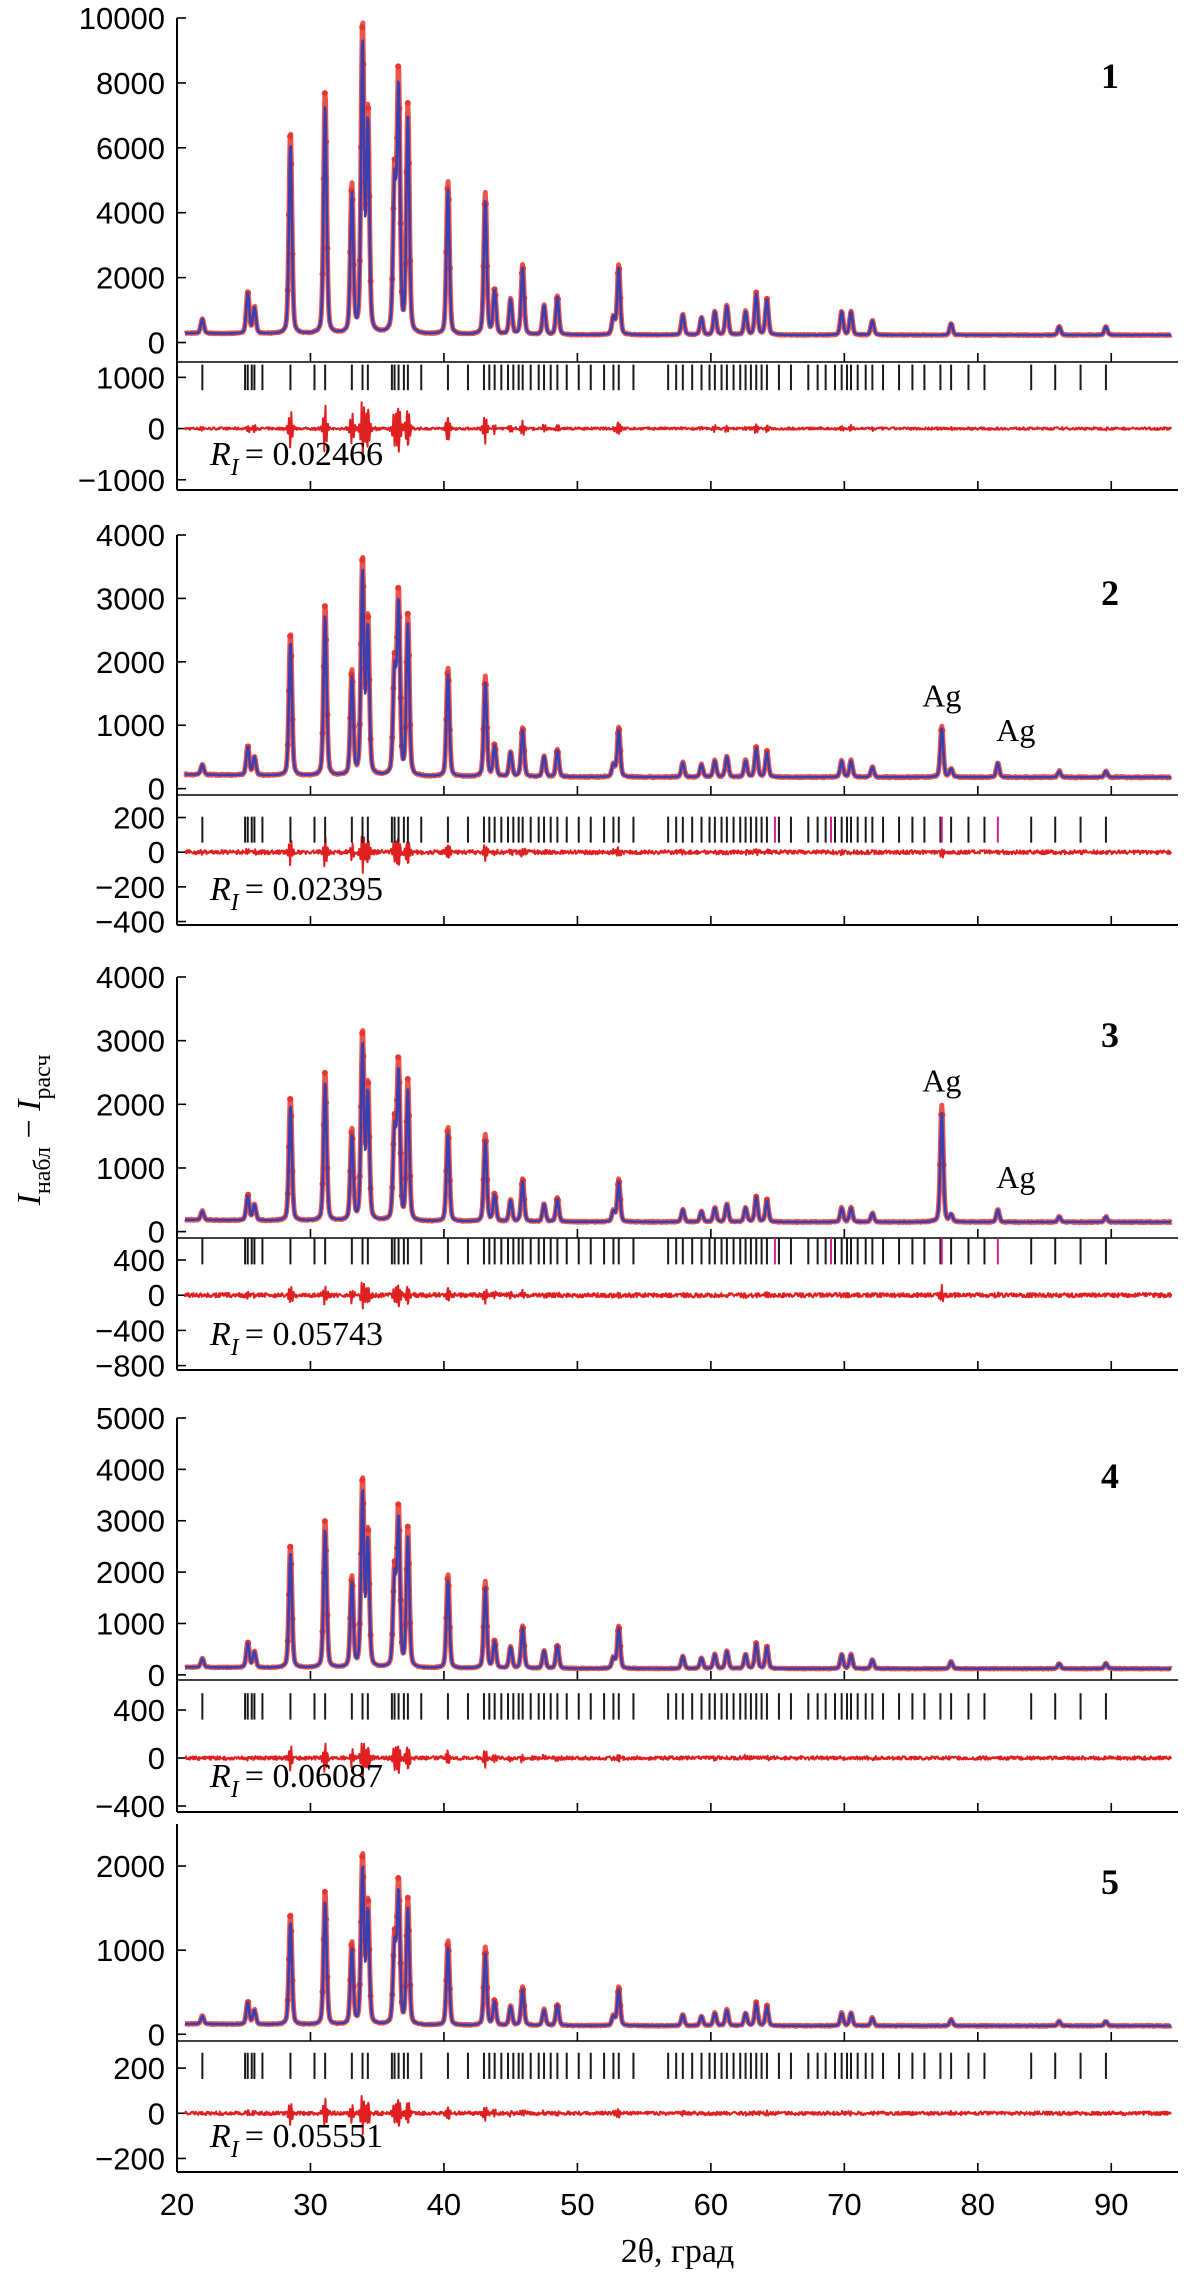 The image size is (1193, 2275). Describe the element at coordinates (844, 2204) in the screenshot. I see `x-tick-label: 70` at that location.